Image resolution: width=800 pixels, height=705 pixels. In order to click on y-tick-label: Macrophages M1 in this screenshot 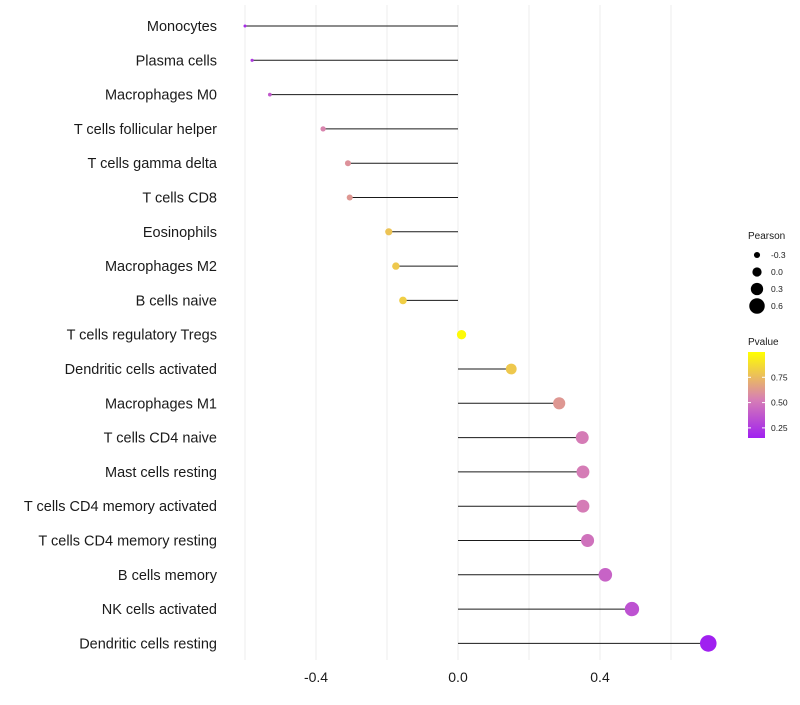, I will do `click(161, 404)`.